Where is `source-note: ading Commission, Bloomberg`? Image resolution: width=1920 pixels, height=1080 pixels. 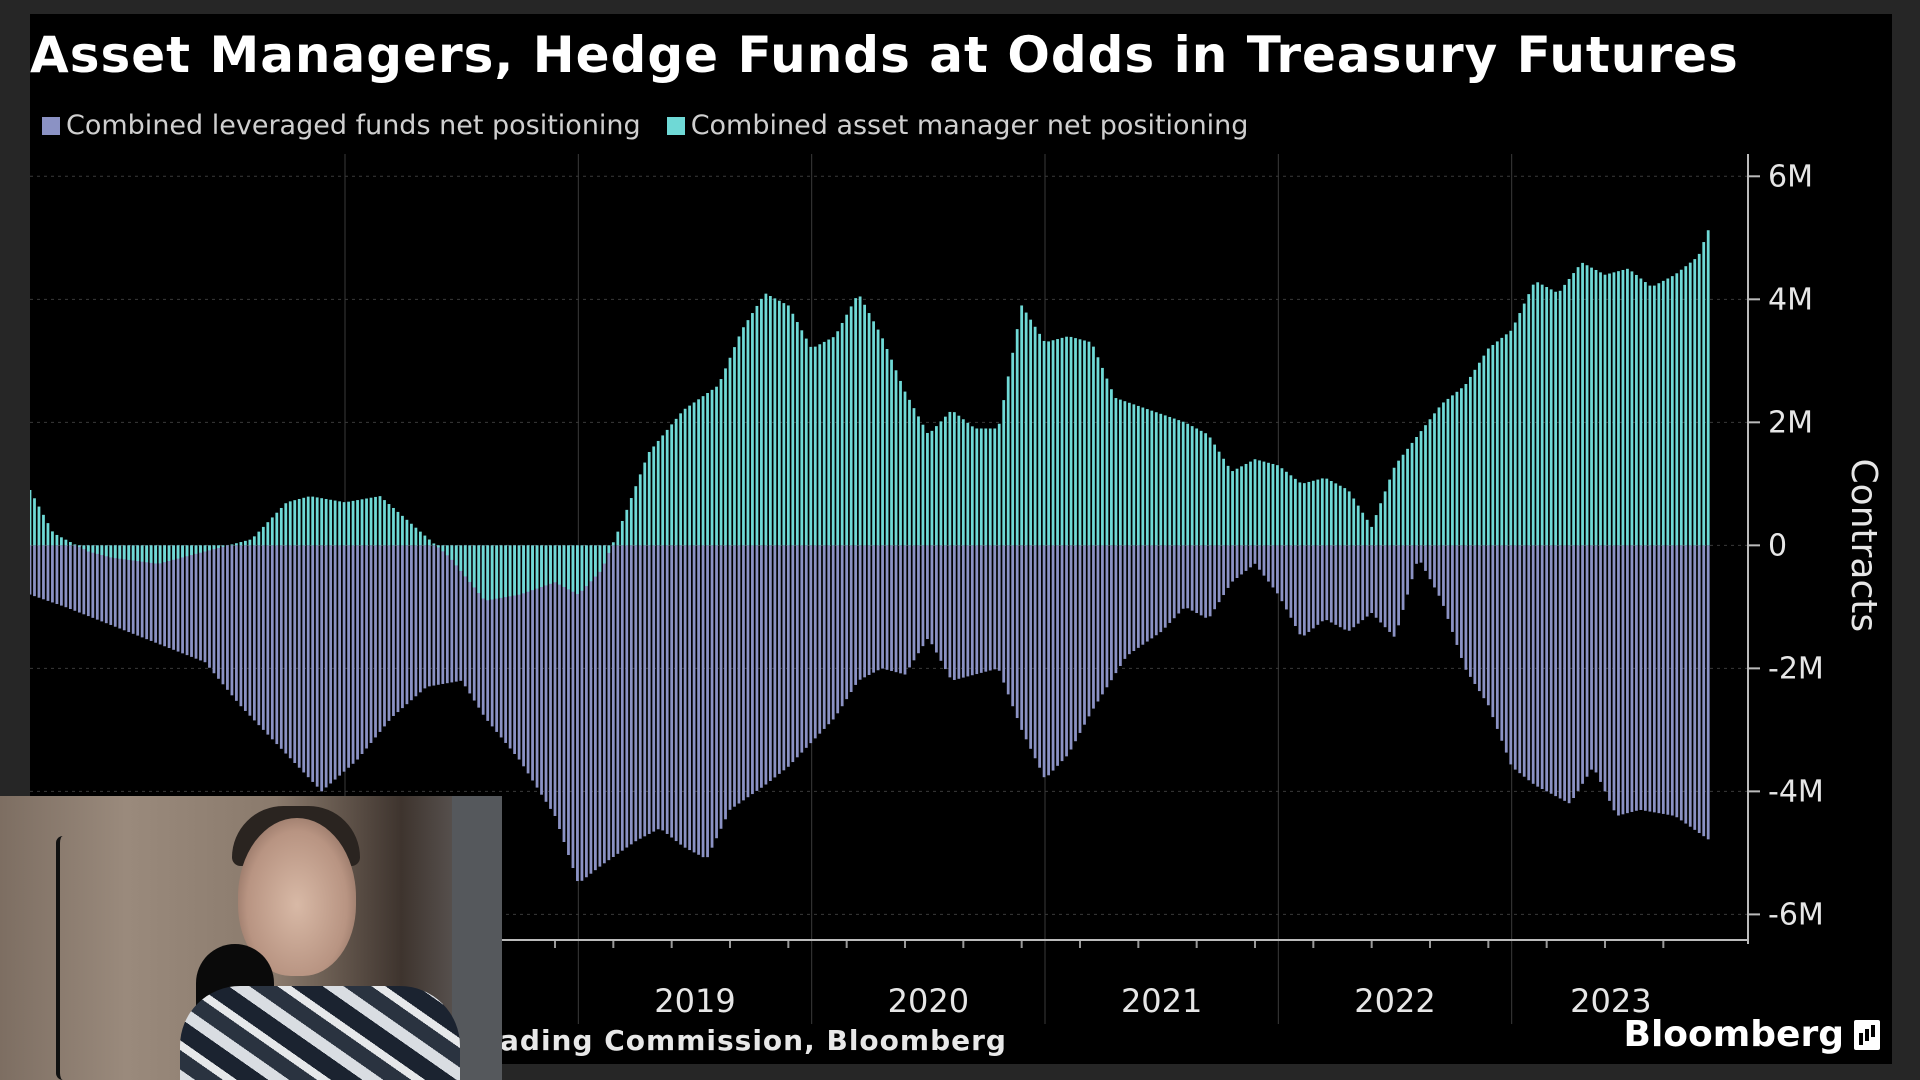 source-note: ading Commission, Bloomberg is located at coordinates (753, 1040).